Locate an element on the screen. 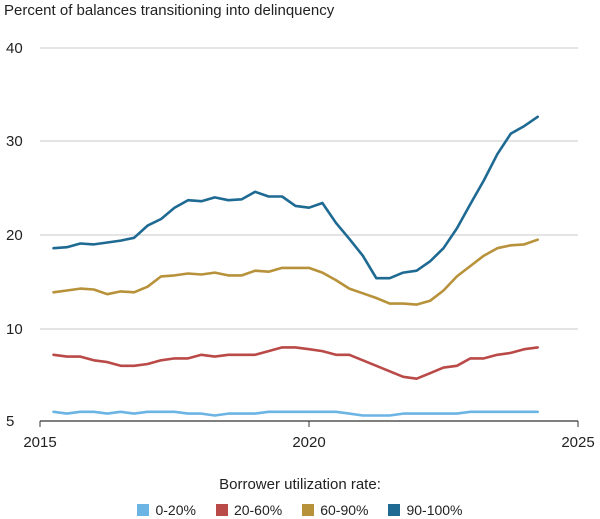  legend-label: 0-20% is located at coordinates (175, 510).